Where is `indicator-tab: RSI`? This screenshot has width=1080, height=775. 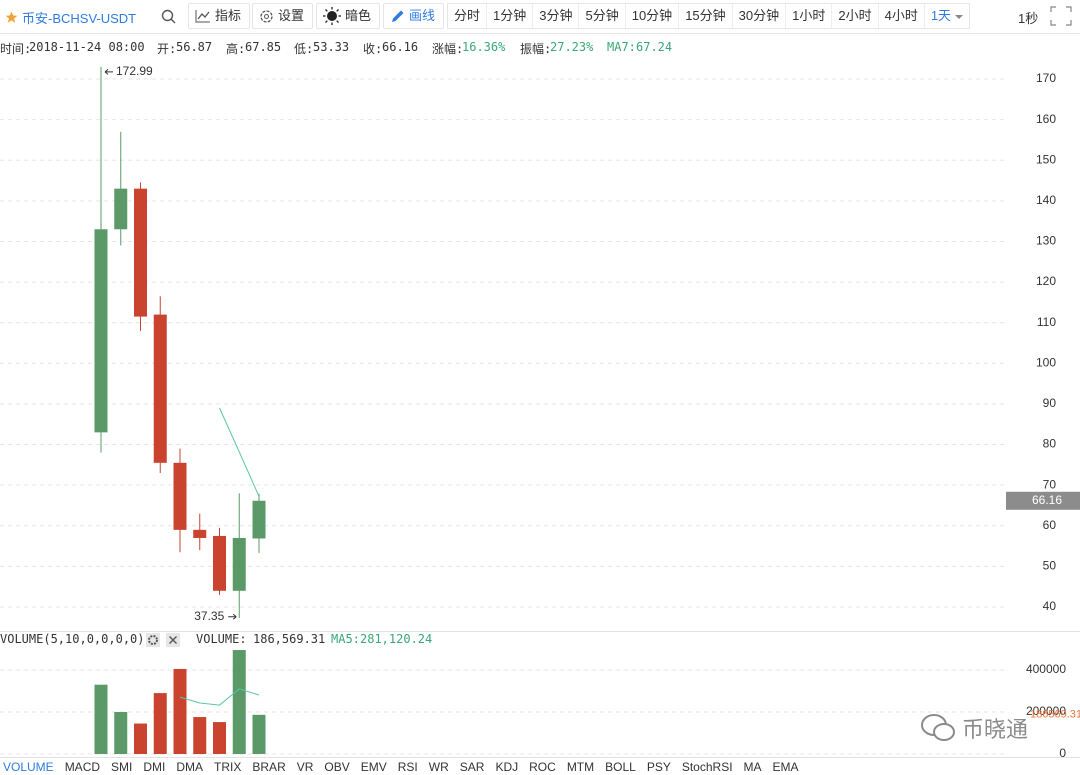 indicator-tab: RSI is located at coordinates (407, 767).